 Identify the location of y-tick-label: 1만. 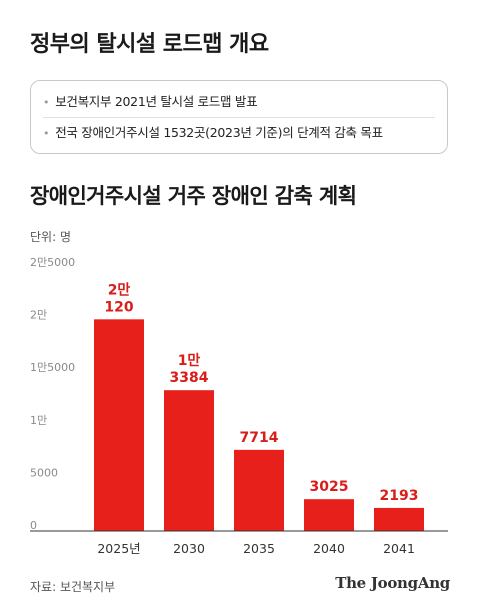
(38, 420).